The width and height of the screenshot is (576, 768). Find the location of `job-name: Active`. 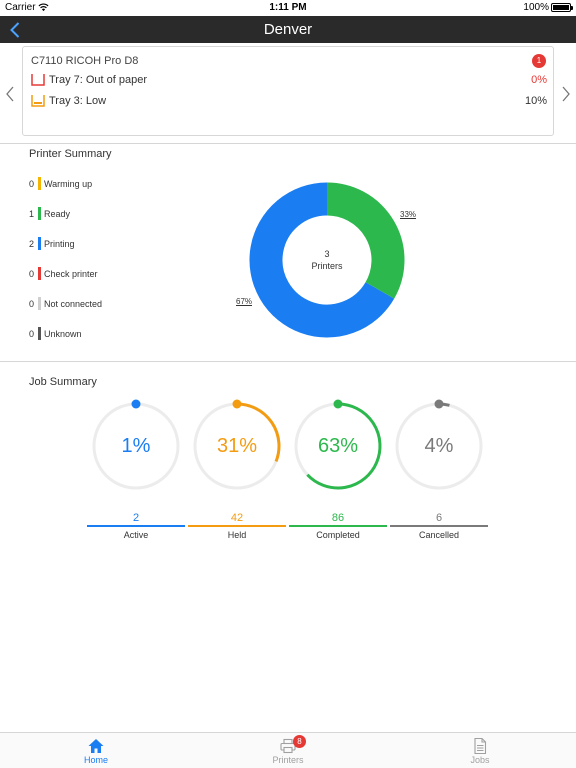

job-name: Active is located at coordinates (136, 535).